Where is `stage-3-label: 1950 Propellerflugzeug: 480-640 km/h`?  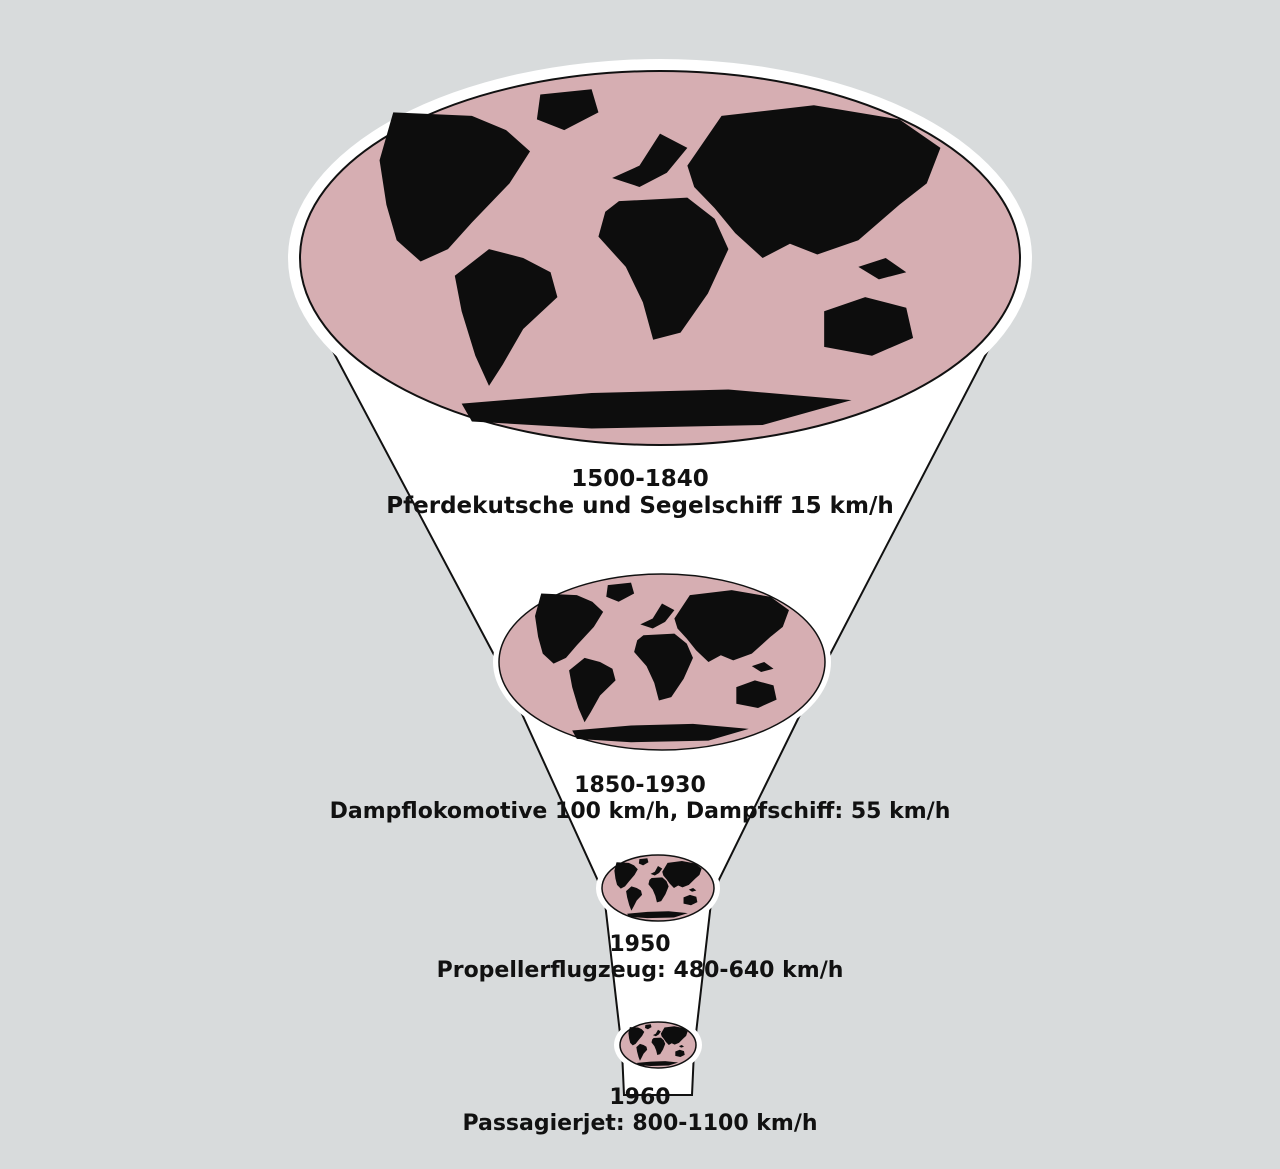 stage-3-label: 1950 Propellerflugzeug: 480-640 km/h is located at coordinates (640, 958).